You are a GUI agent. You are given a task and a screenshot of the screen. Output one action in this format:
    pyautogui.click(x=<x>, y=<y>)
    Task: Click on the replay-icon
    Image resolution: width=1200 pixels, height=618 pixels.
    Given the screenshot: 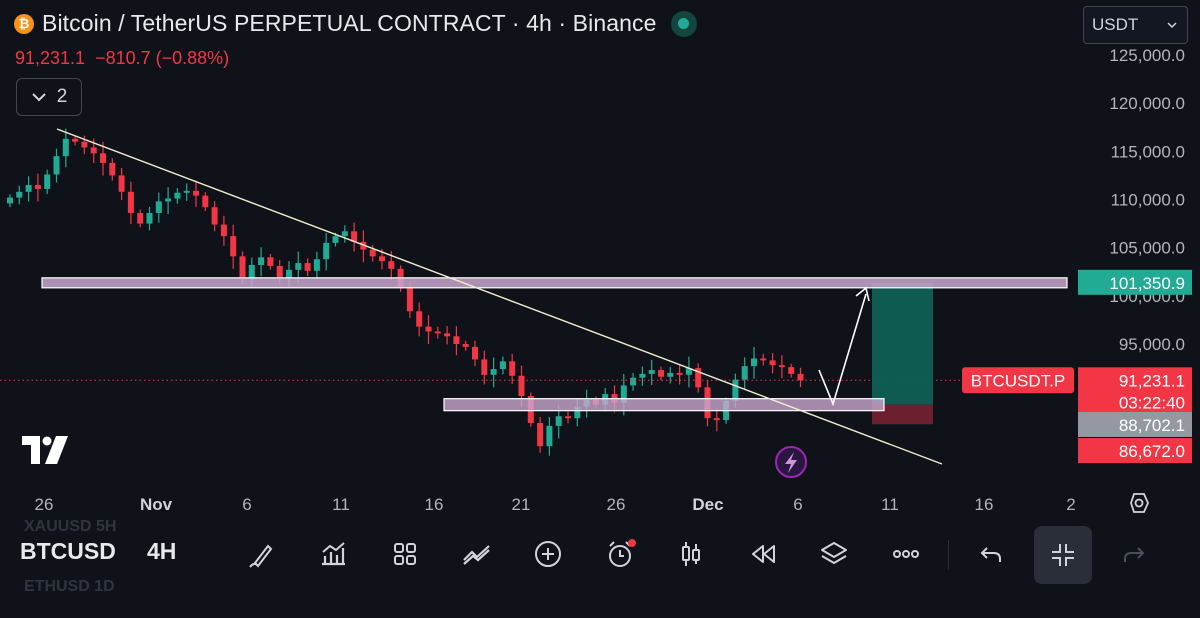 What is the action you would take?
    pyautogui.click(x=763, y=554)
    